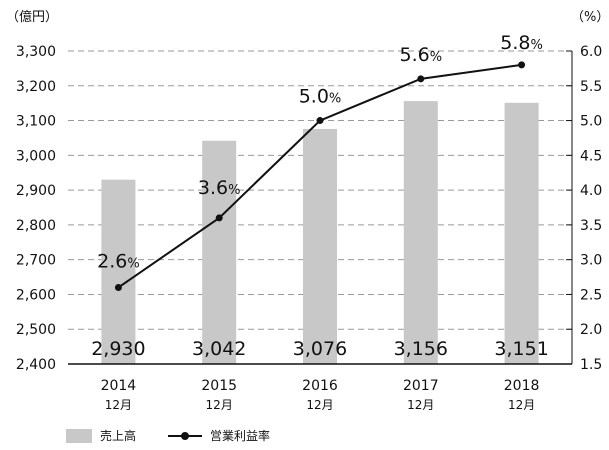  Describe the element at coordinates (36, 226) in the screenshot. I see `left-axis-tick-label: 2,800` at that location.